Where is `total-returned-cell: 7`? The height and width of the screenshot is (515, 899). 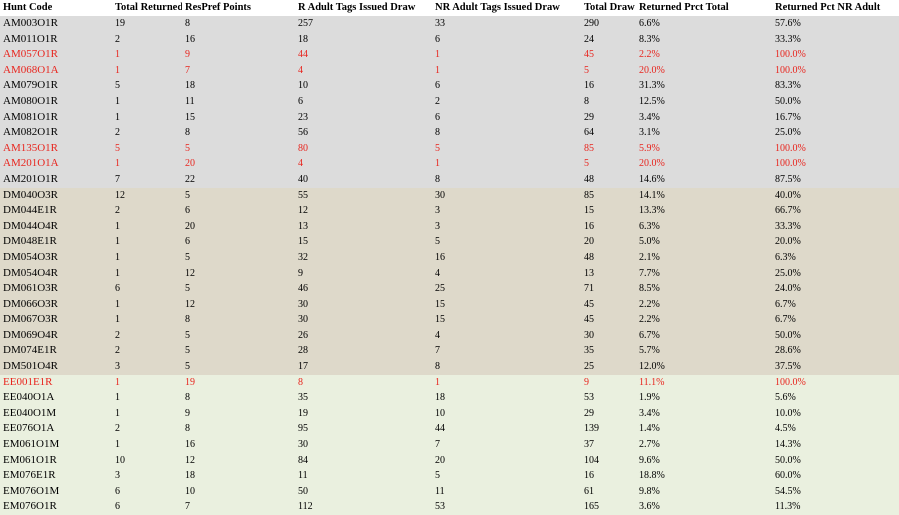 total-returned-cell: 7 is located at coordinates (147, 179).